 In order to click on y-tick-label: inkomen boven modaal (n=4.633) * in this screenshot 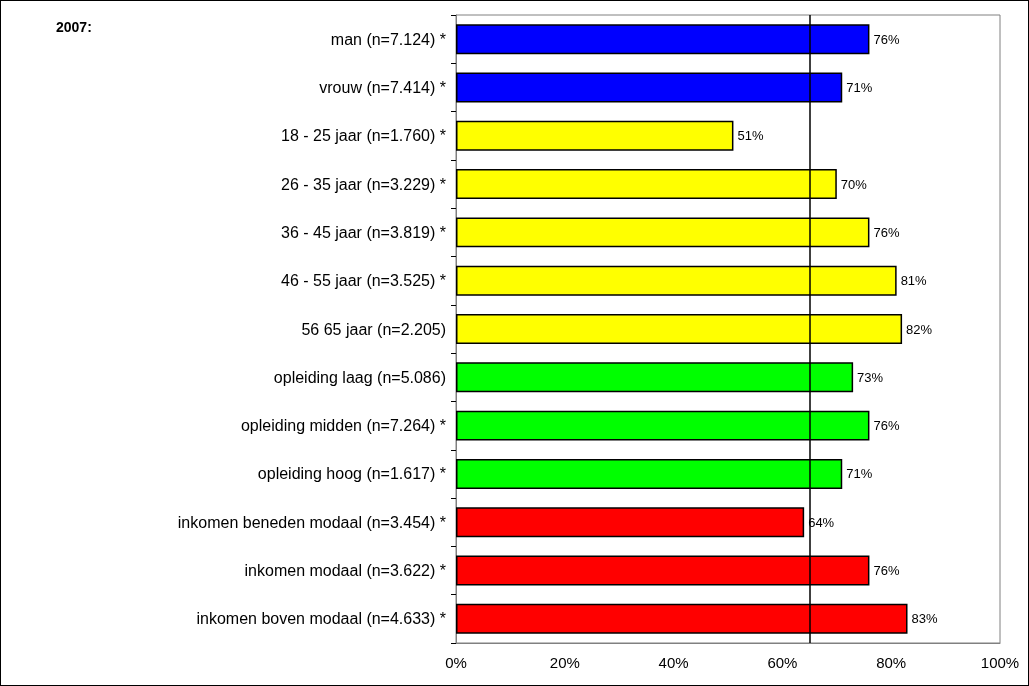, I will do `click(321, 619)`.